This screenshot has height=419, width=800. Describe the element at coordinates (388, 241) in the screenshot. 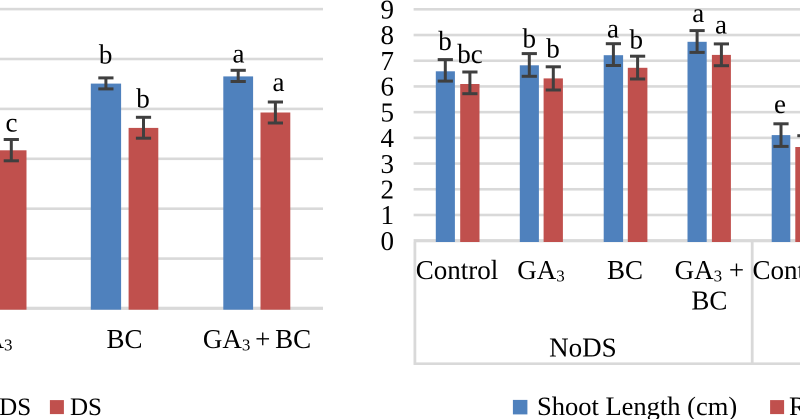

I see `svg-text: 0` at that location.